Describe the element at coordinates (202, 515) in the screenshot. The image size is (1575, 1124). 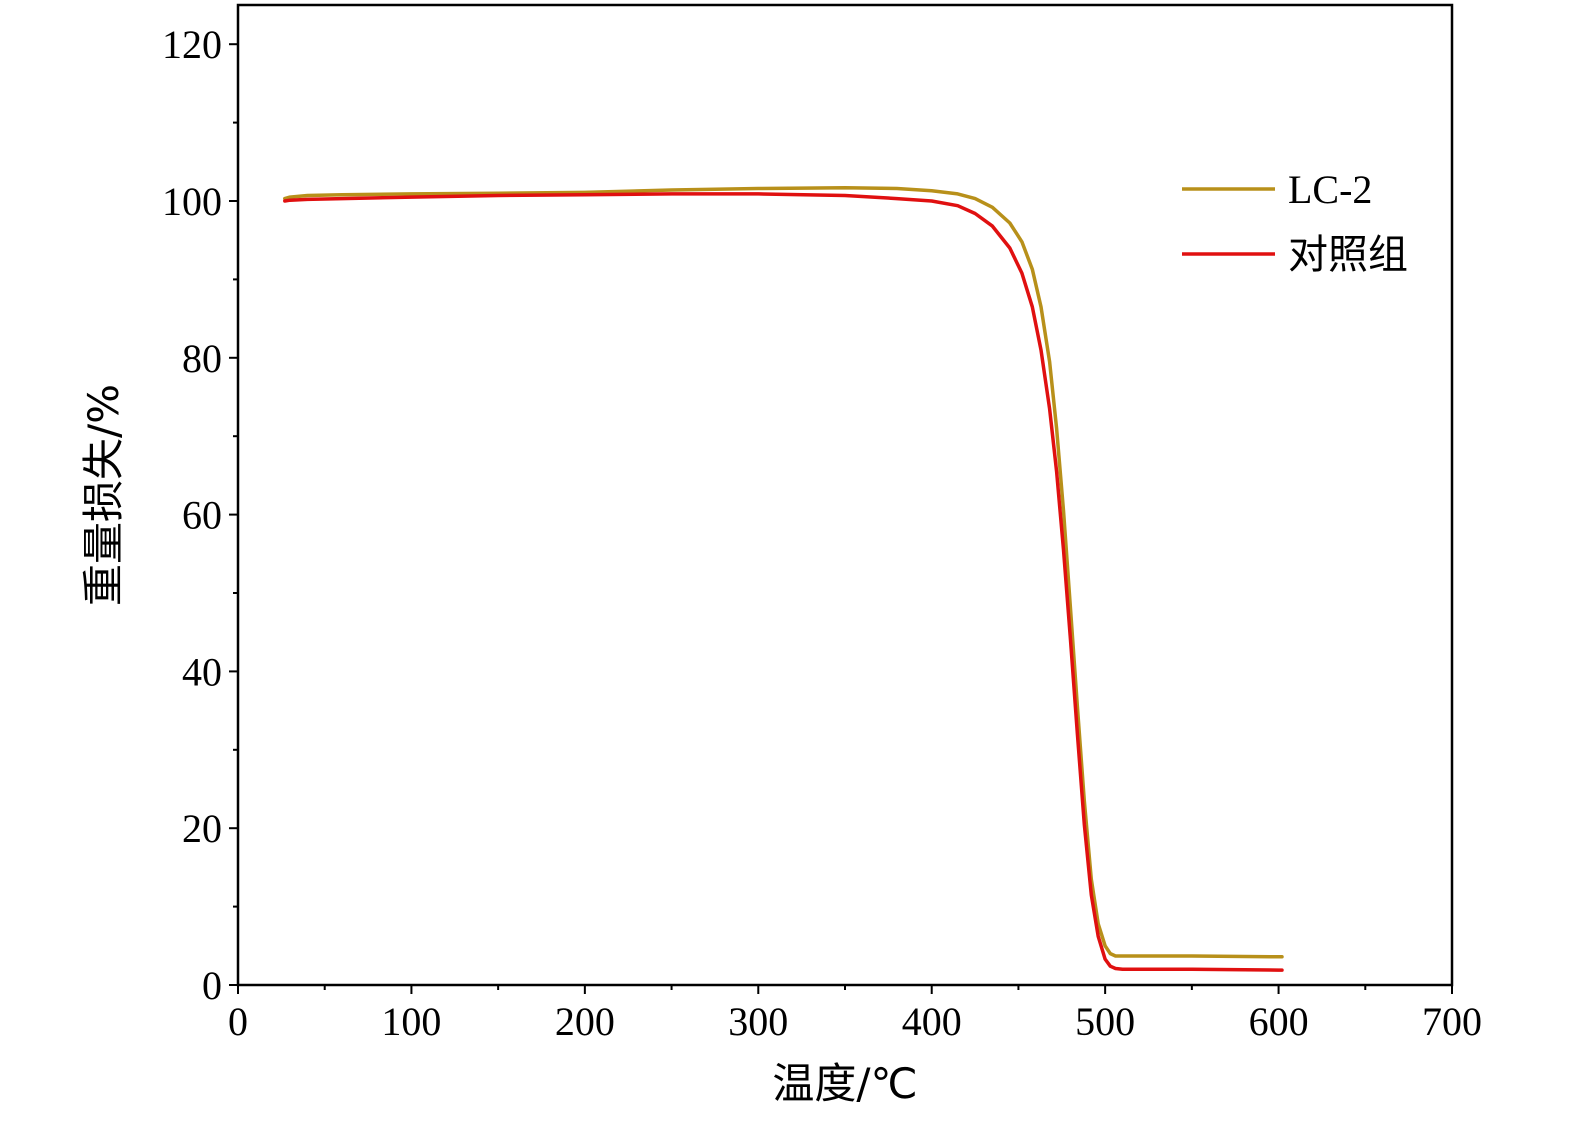
I see `y-tick-label: 60` at that location.